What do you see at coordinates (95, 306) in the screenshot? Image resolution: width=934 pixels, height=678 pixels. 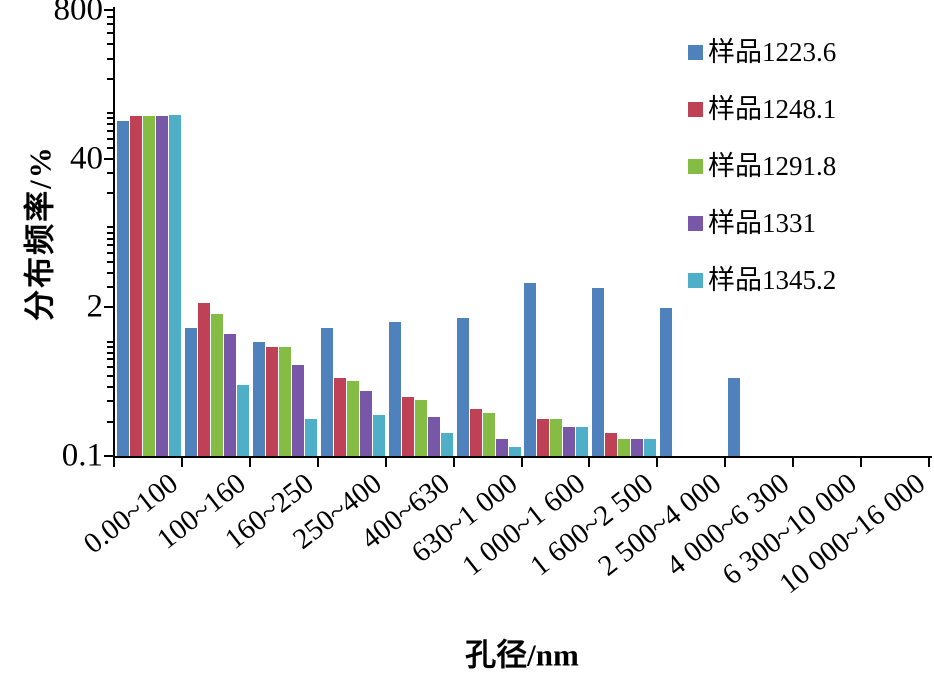 I see `y-tick-label: 2` at bounding box center [95, 306].